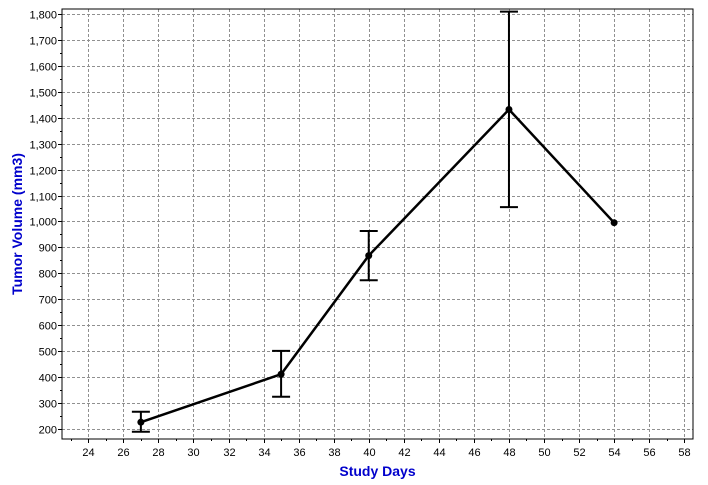 This screenshot has width=708, height=485. What do you see at coordinates (264, 453) in the screenshot?
I see `x-tick-label: 34` at bounding box center [264, 453].